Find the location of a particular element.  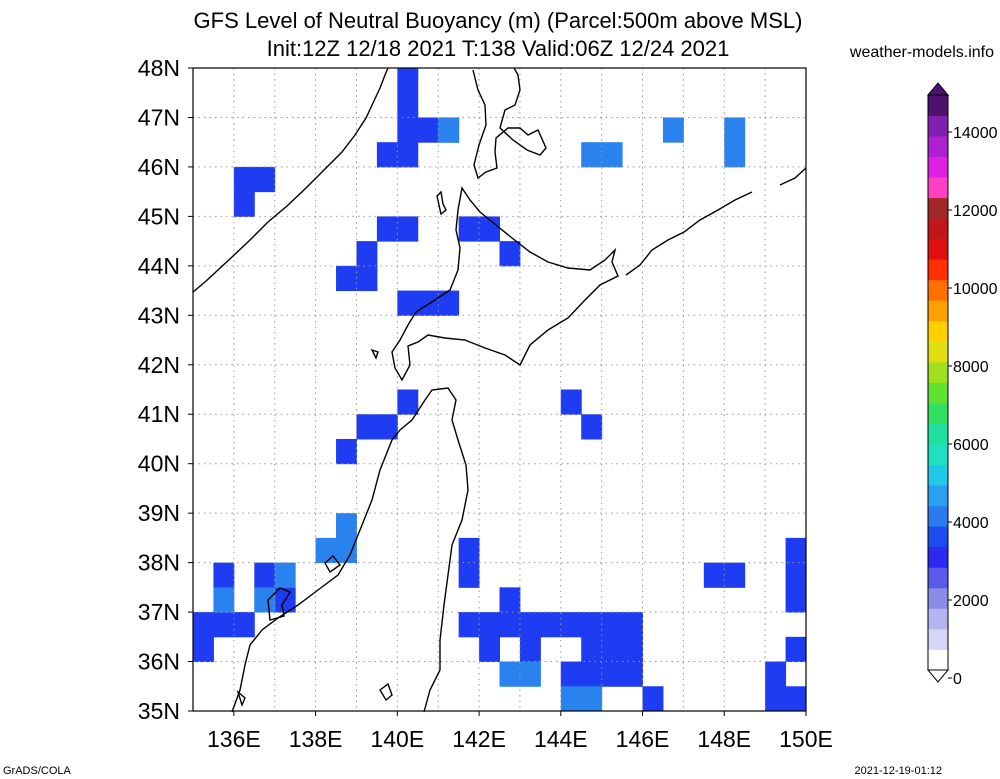

lat-tick-label: 40N is located at coordinates (159, 464).